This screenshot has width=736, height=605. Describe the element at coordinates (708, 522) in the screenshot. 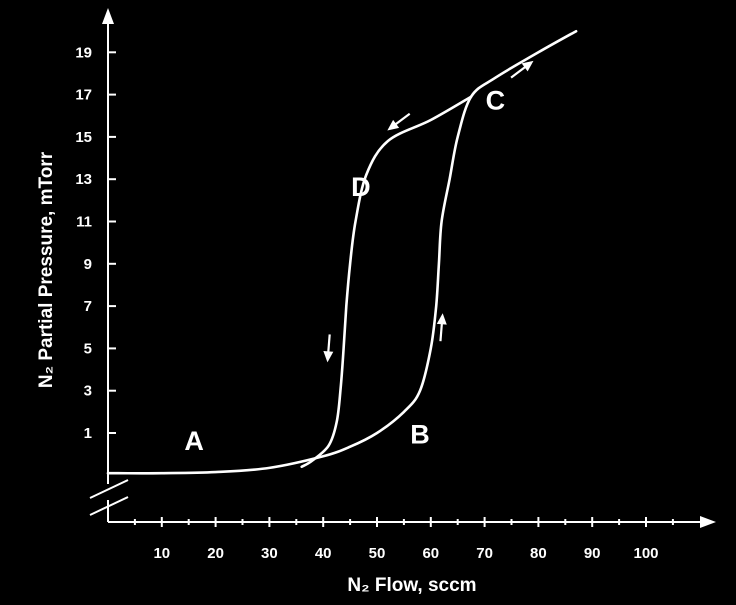

I see `x-axis-arrowhead` at that location.